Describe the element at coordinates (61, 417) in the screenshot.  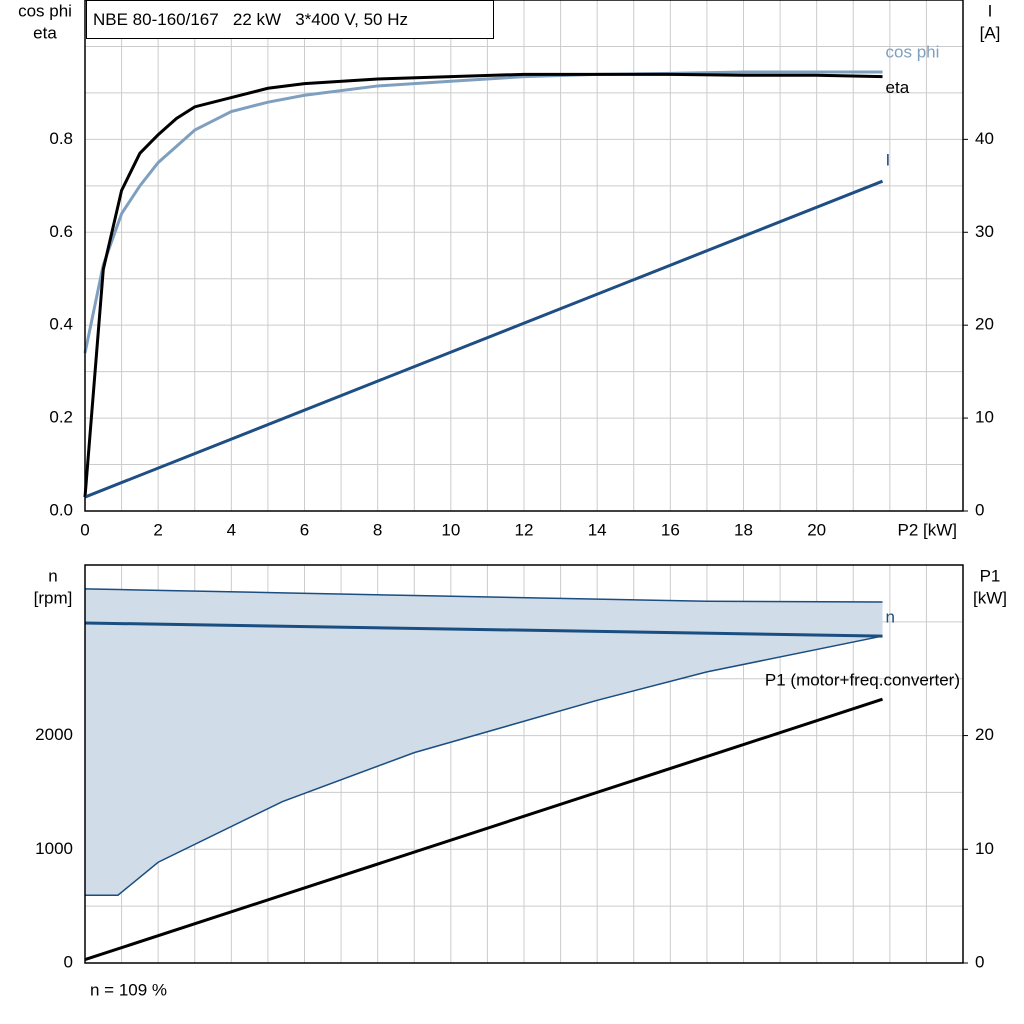
I see `y-tick-label: 0.2` at that location.